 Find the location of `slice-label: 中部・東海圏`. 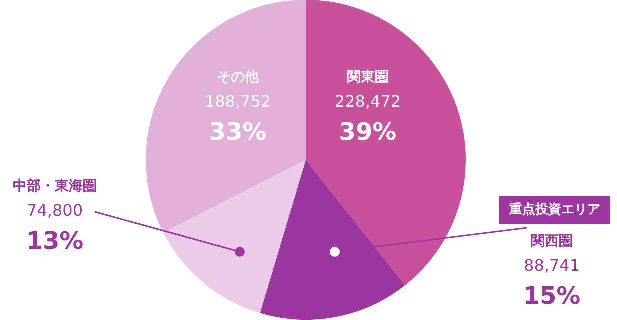

slice-label: 中部・東海圏 is located at coordinates (55, 186).